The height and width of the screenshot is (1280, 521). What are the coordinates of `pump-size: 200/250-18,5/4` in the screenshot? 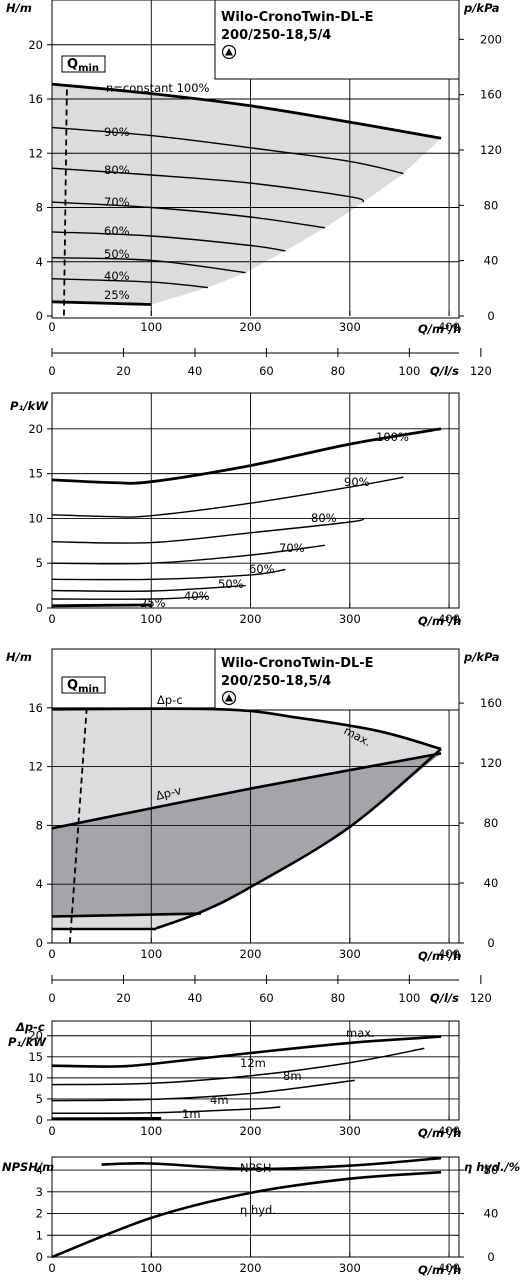 It's located at (276, 681).